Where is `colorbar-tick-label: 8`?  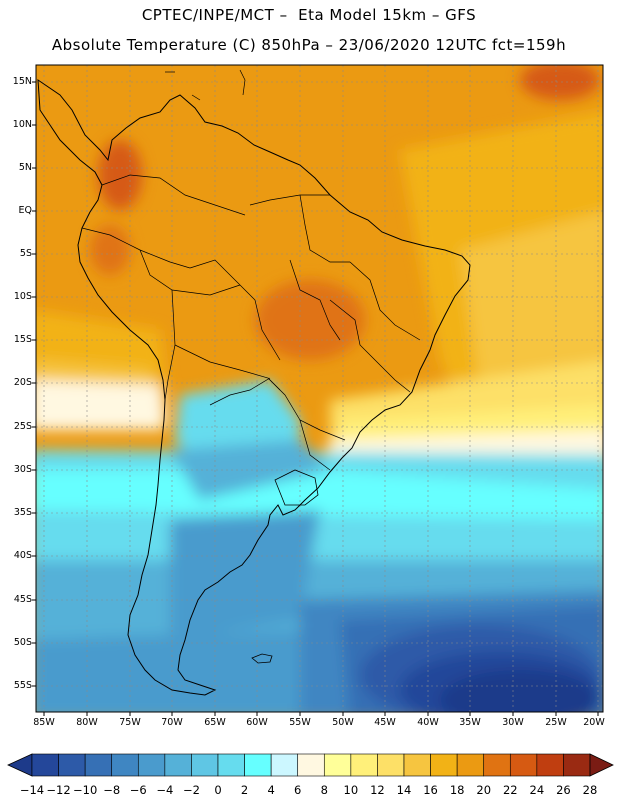
colorbar-tick-label: 8 is located at coordinates (324, 790).